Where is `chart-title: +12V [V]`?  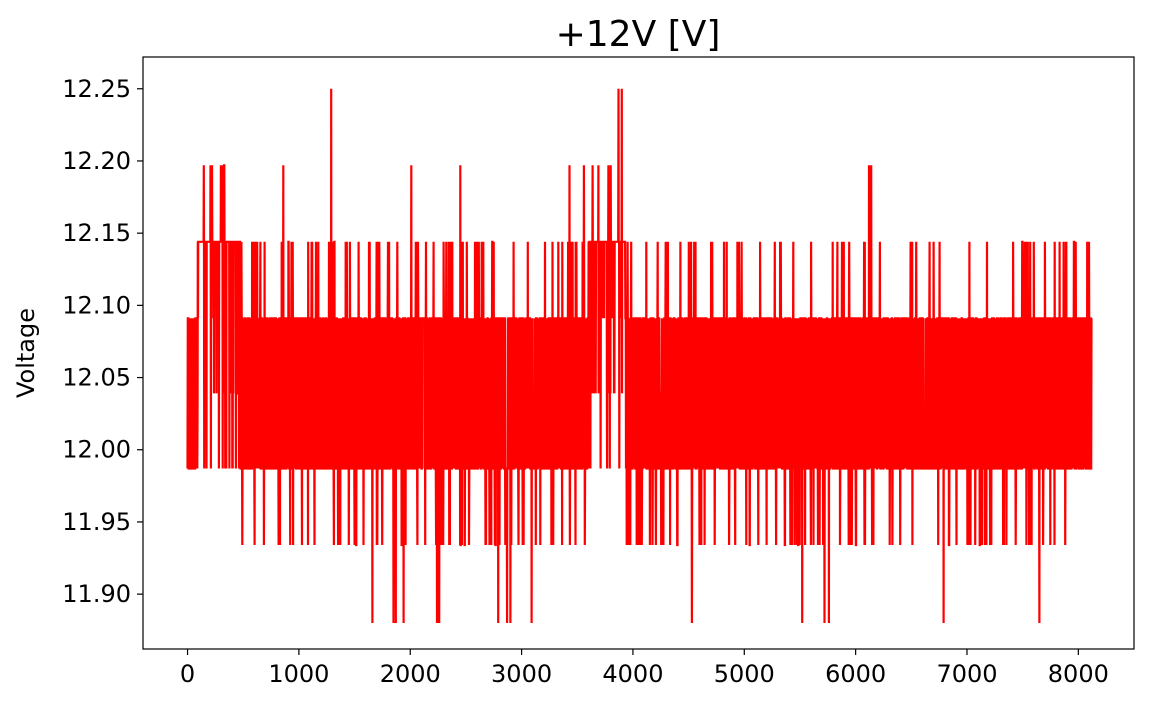
chart-title: +12V [V] is located at coordinates (638, 34).